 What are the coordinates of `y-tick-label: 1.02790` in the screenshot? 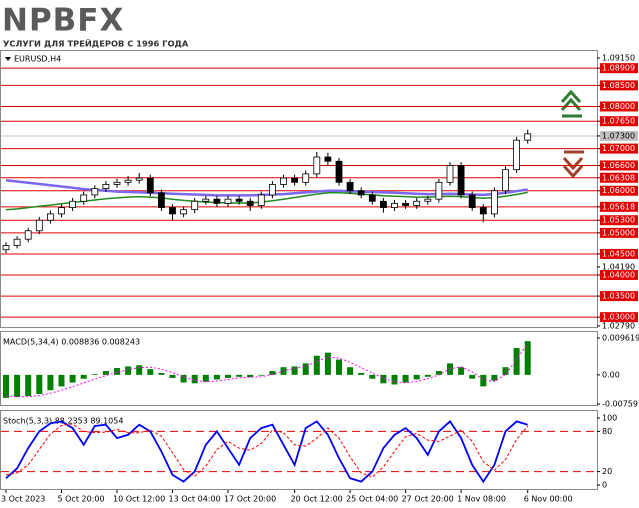 It's located at (618, 326).